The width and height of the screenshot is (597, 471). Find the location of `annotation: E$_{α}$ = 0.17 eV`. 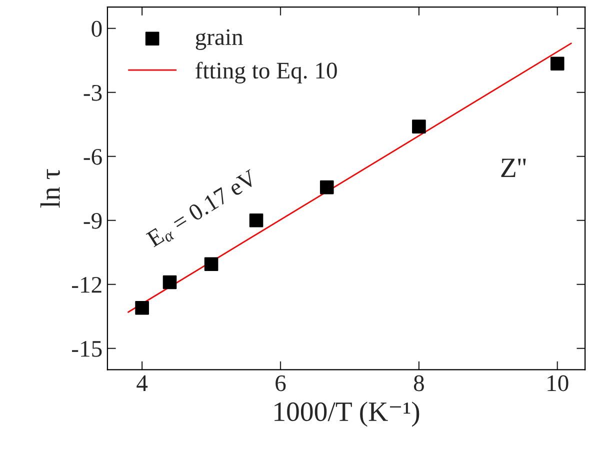

annotation: E$_{α}$ = 0.17 eV is located at coordinates (203, 209).